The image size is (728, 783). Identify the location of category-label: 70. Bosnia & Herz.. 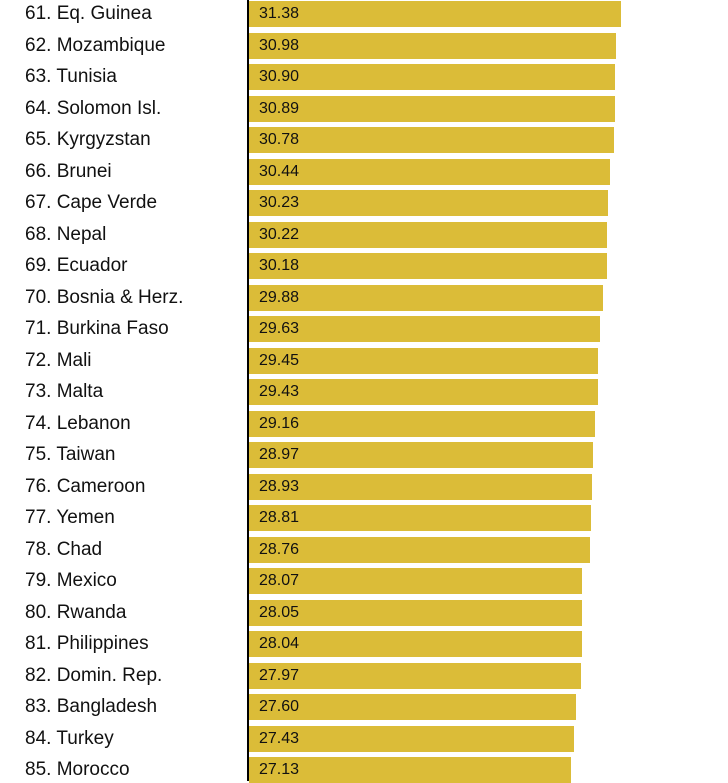
(104, 297).